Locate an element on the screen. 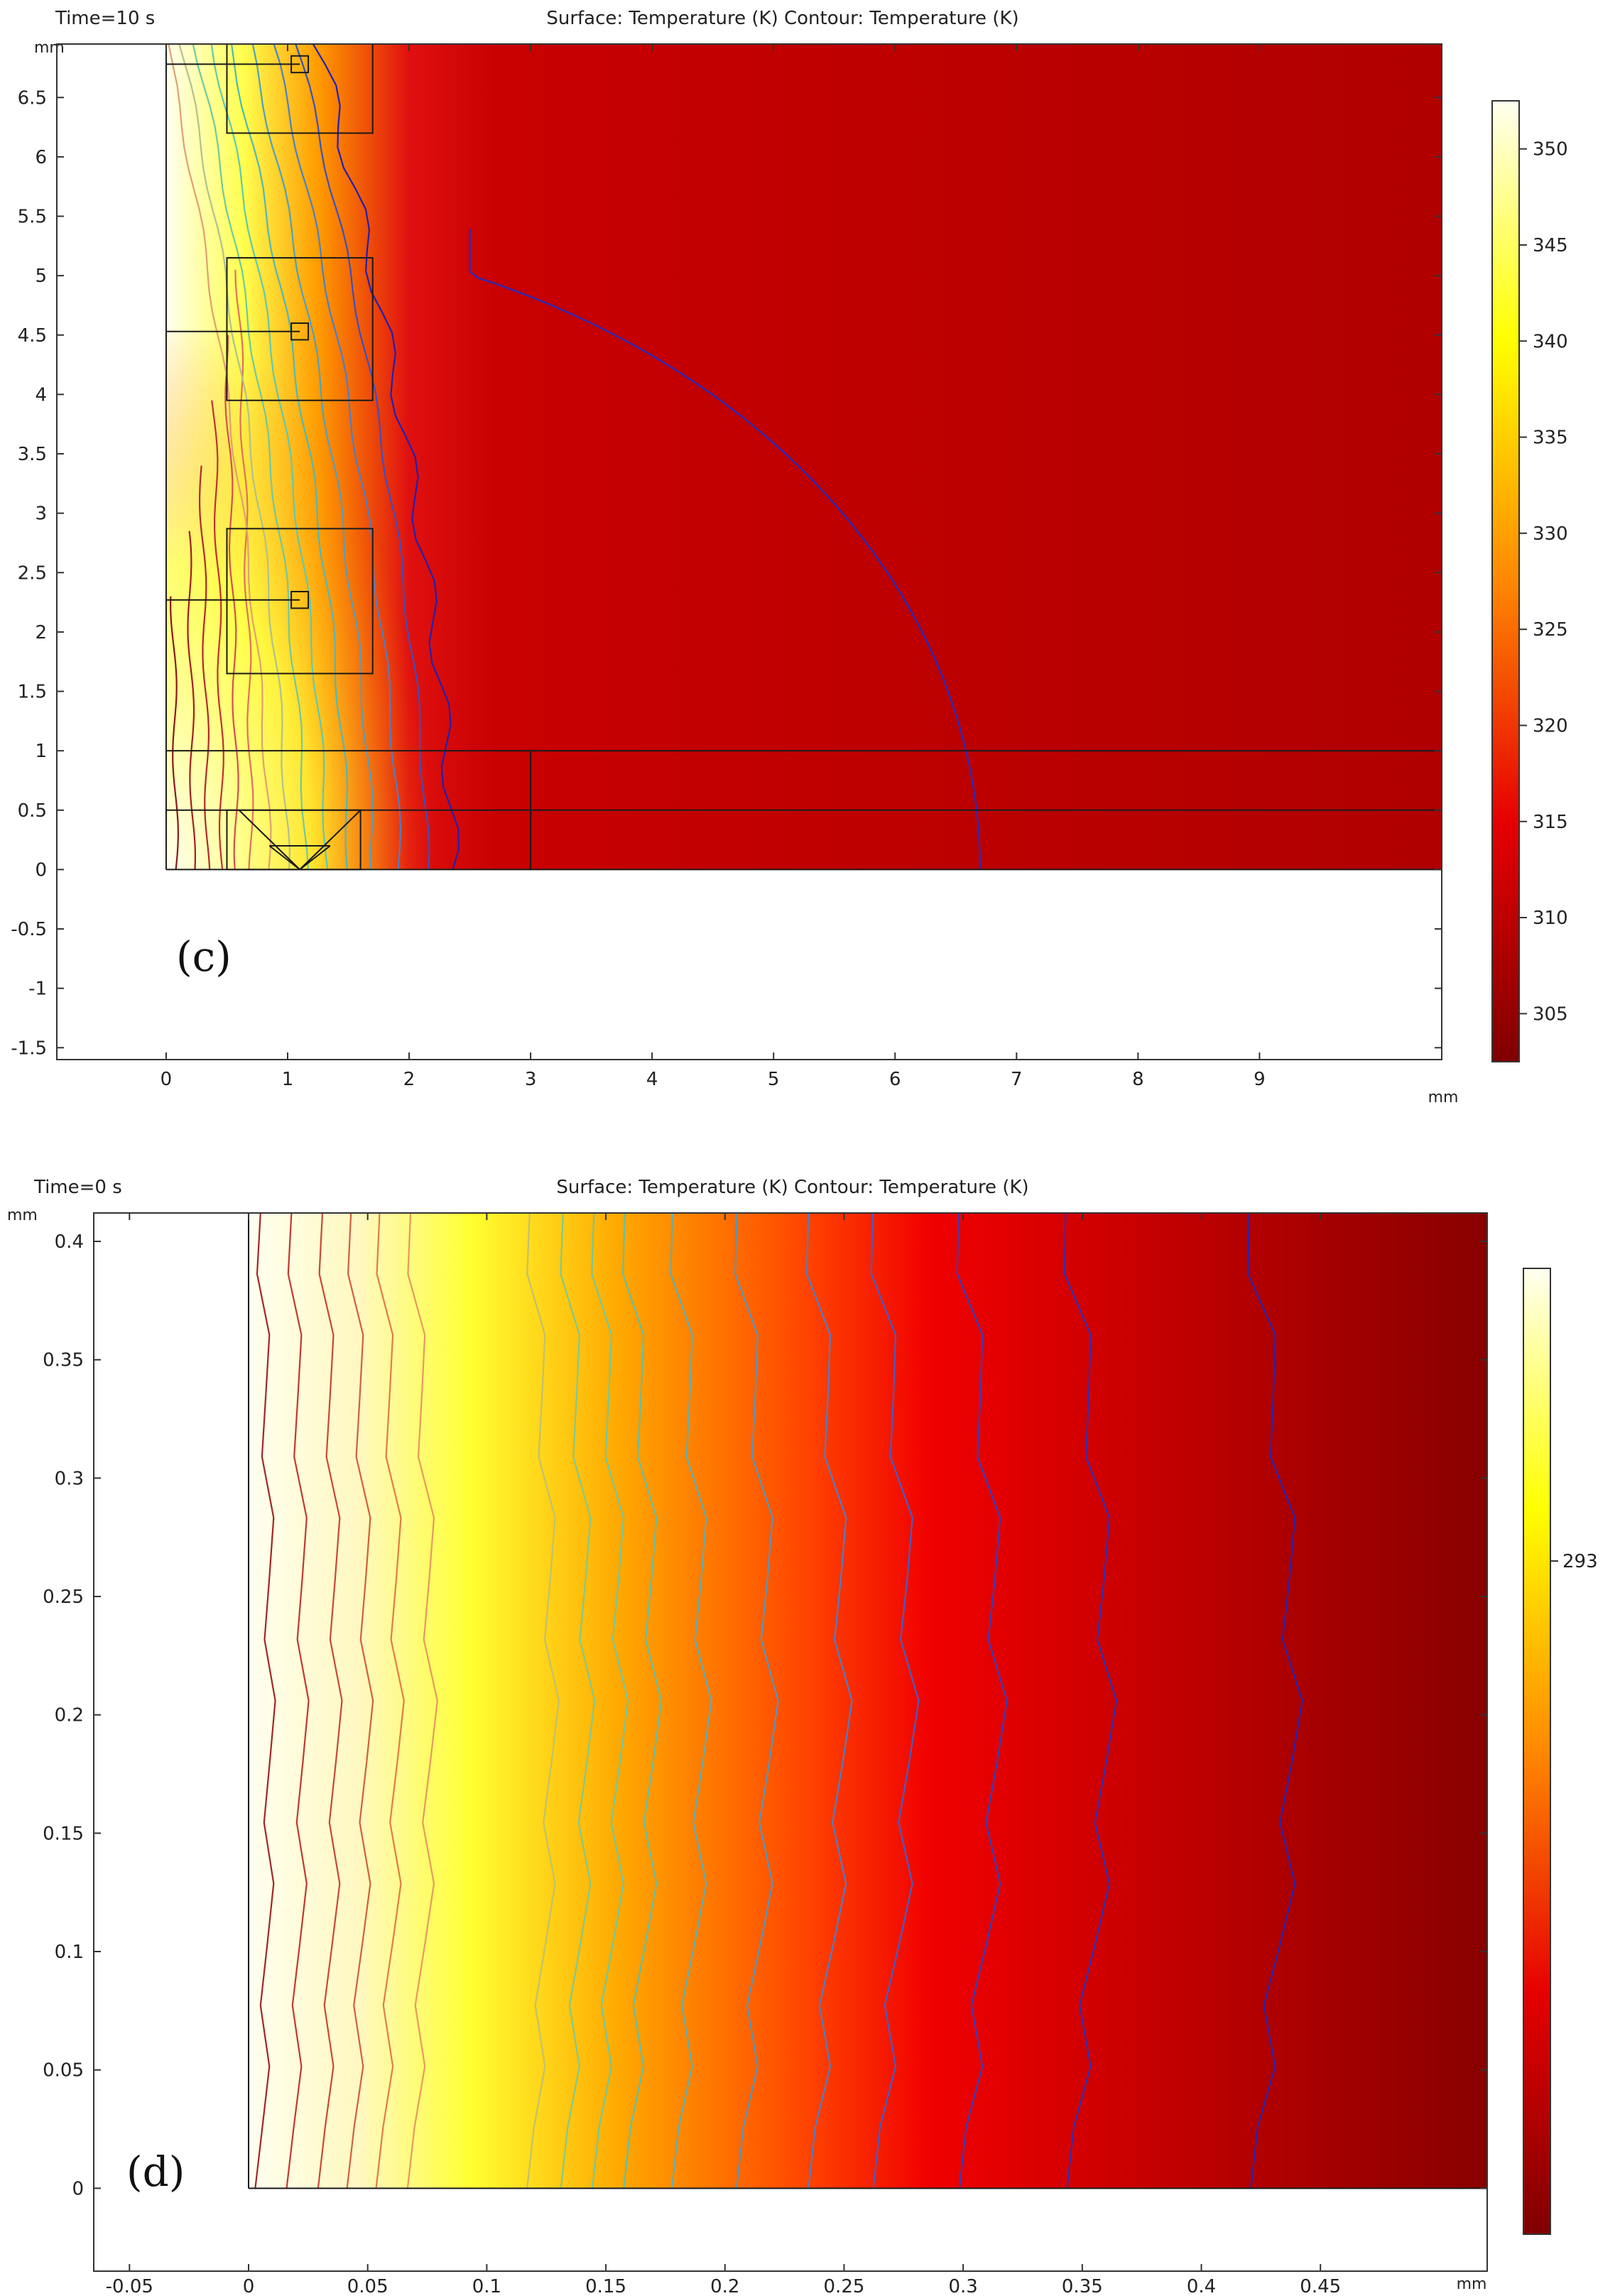 The width and height of the screenshot is (1620, 2296). panel-d-x-tick-label: 0.25 is located at coordinates (844, 2286).